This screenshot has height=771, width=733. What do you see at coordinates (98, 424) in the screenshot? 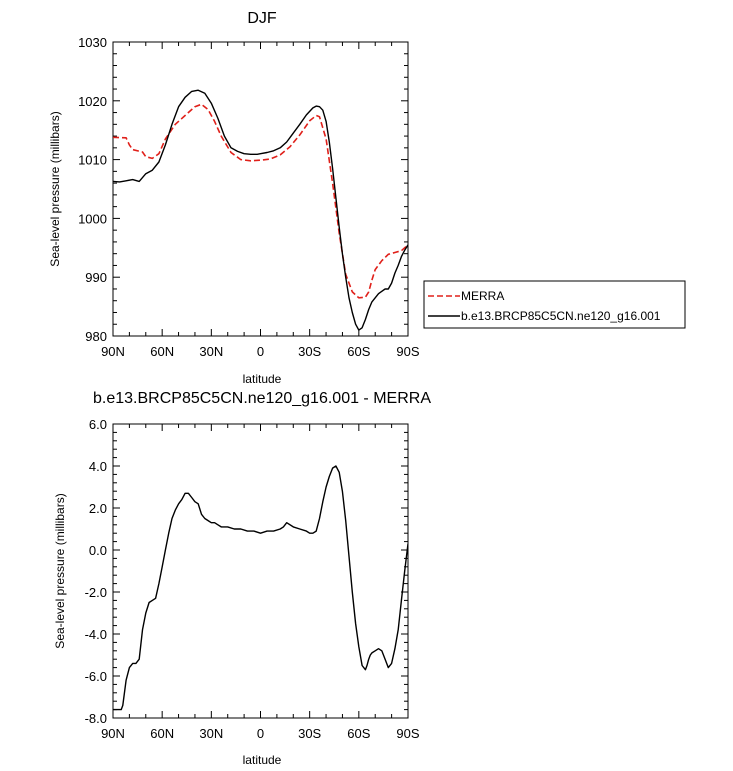
I see `difference-y-tick-label: 6.0` at bounding box center [98, 424].